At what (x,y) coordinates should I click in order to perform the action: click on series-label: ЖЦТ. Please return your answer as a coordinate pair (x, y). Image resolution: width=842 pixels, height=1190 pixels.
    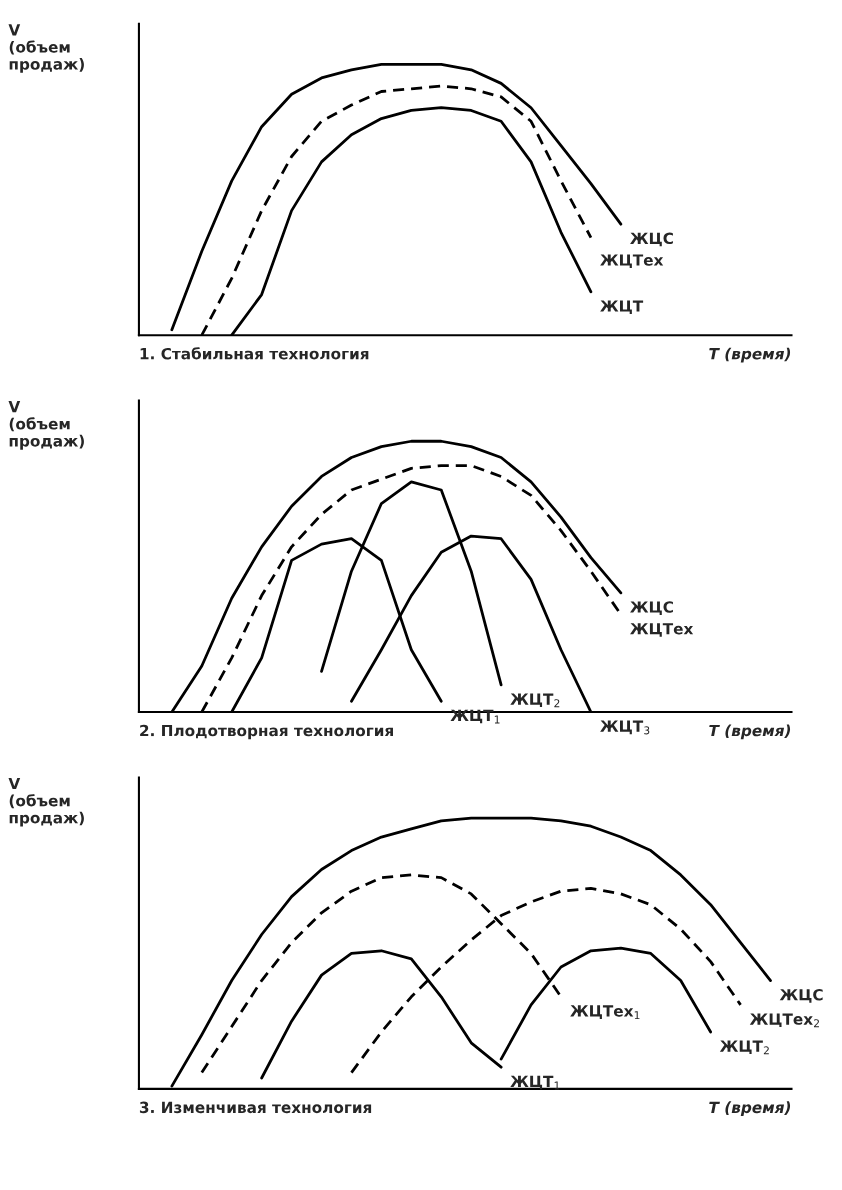
    Looking at the image, I should click on (622, 307).